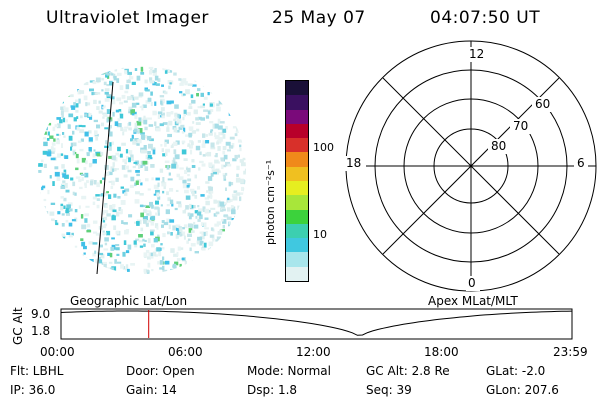  I want to click on instrument-title: Ultraviolet Imager, so click(127, 18).